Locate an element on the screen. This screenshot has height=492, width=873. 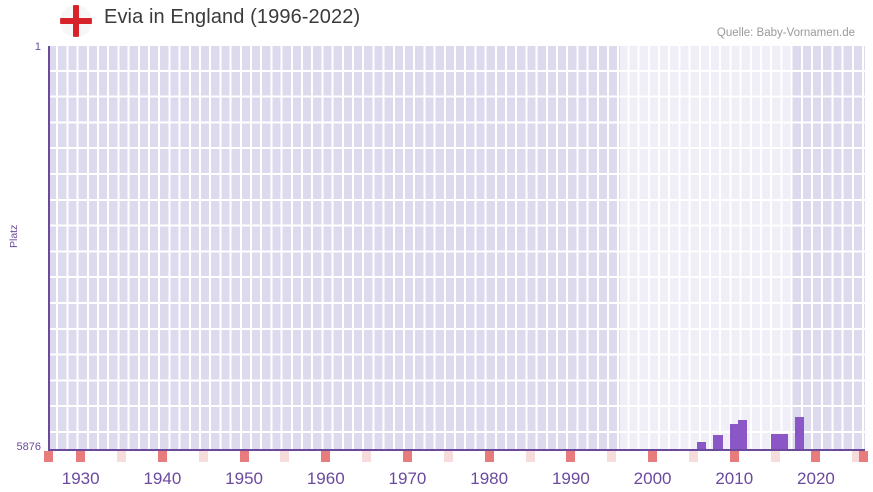
x-tick-minor-1985 is located at coordinates (530, 456).